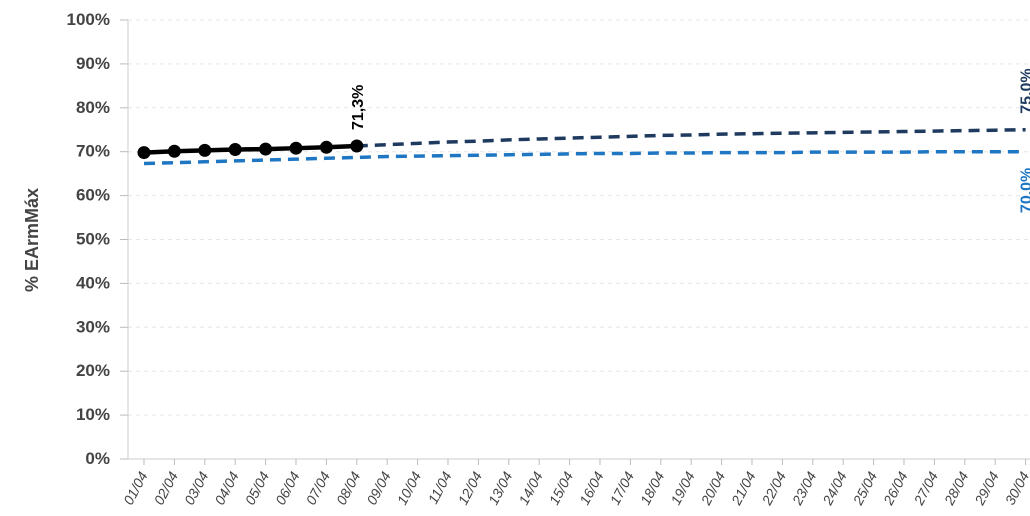  What do you see at coordinates (591, 488) in the screenshot?
I see `x-tick-label: 16/04` at bounding box center [591, 488].